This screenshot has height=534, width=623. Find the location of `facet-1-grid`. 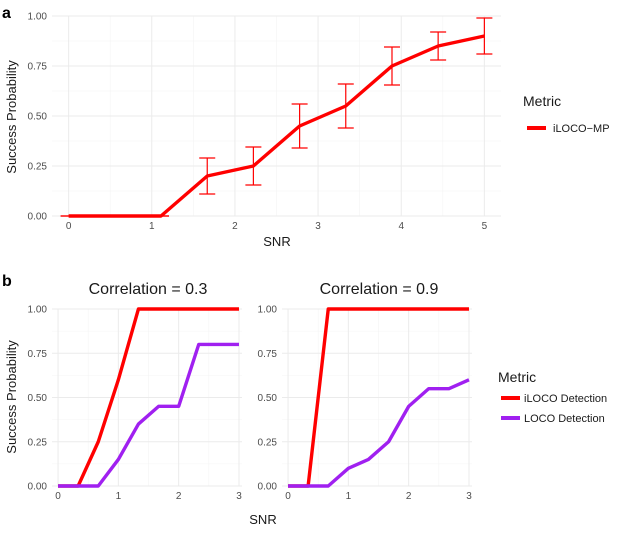

facet-1-grid is located at coordinates (147, 397).